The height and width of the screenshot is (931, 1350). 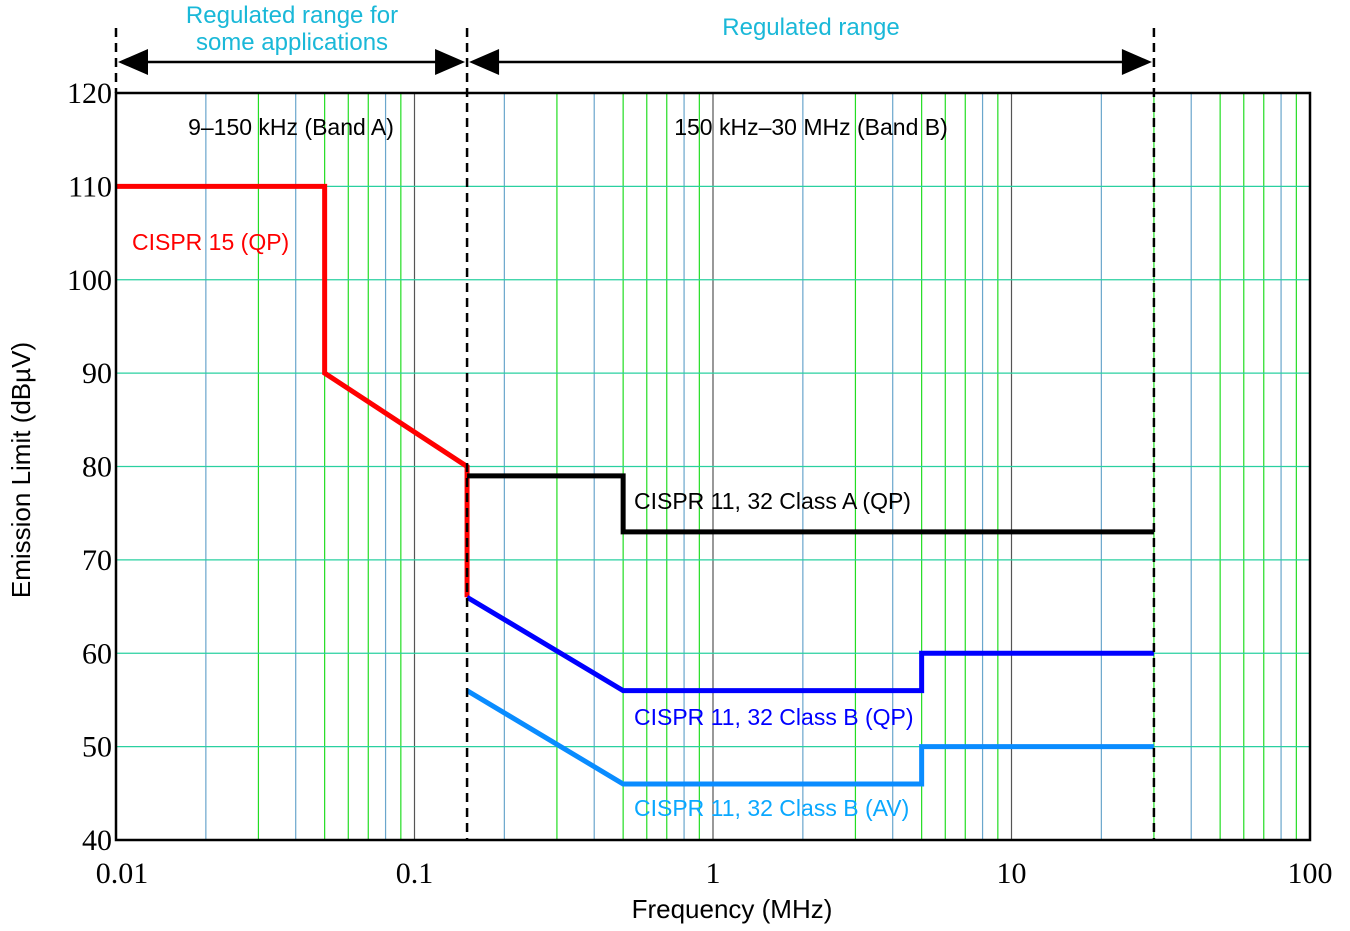 I want to click on x-tick-label: 0.01, so click(x=122, y=873).